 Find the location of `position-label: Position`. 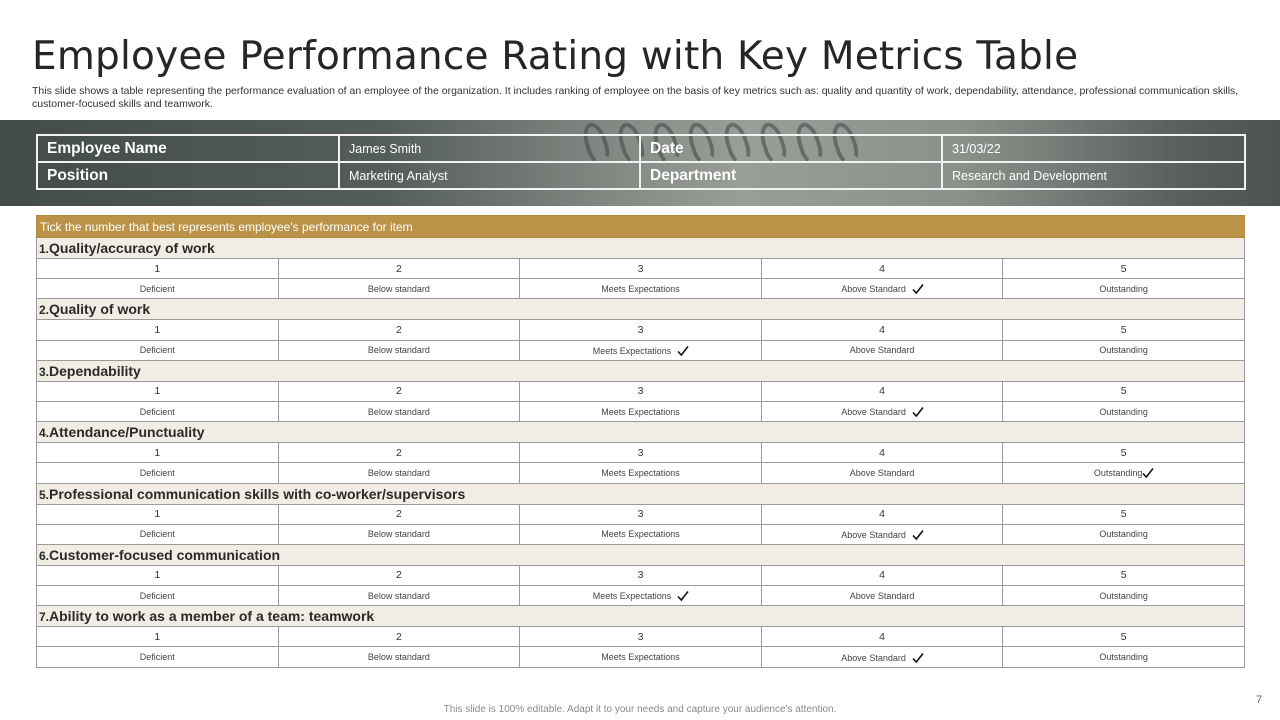

position-label: Position is located at coordinates (188, 175).